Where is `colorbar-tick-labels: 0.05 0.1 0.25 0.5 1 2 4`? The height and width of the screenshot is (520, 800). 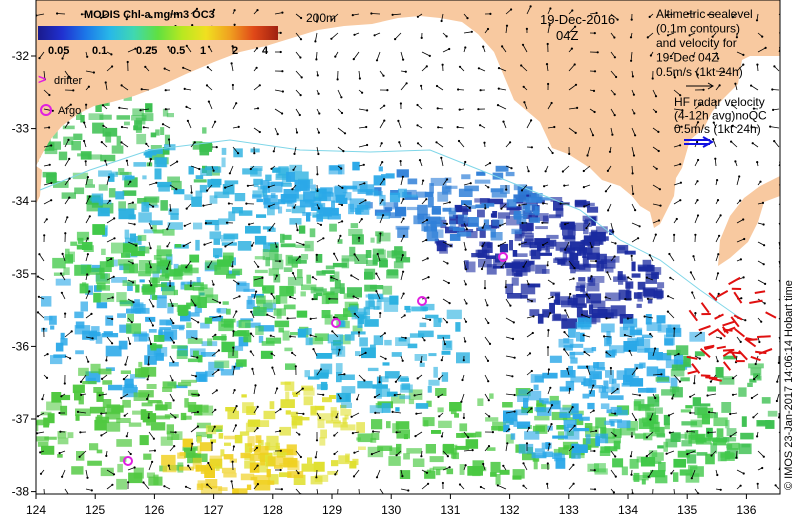
colorbar-tick-labels: 0.05 0.1 0.25 0.5 1 2 4 is located at coordinates (158, 51).